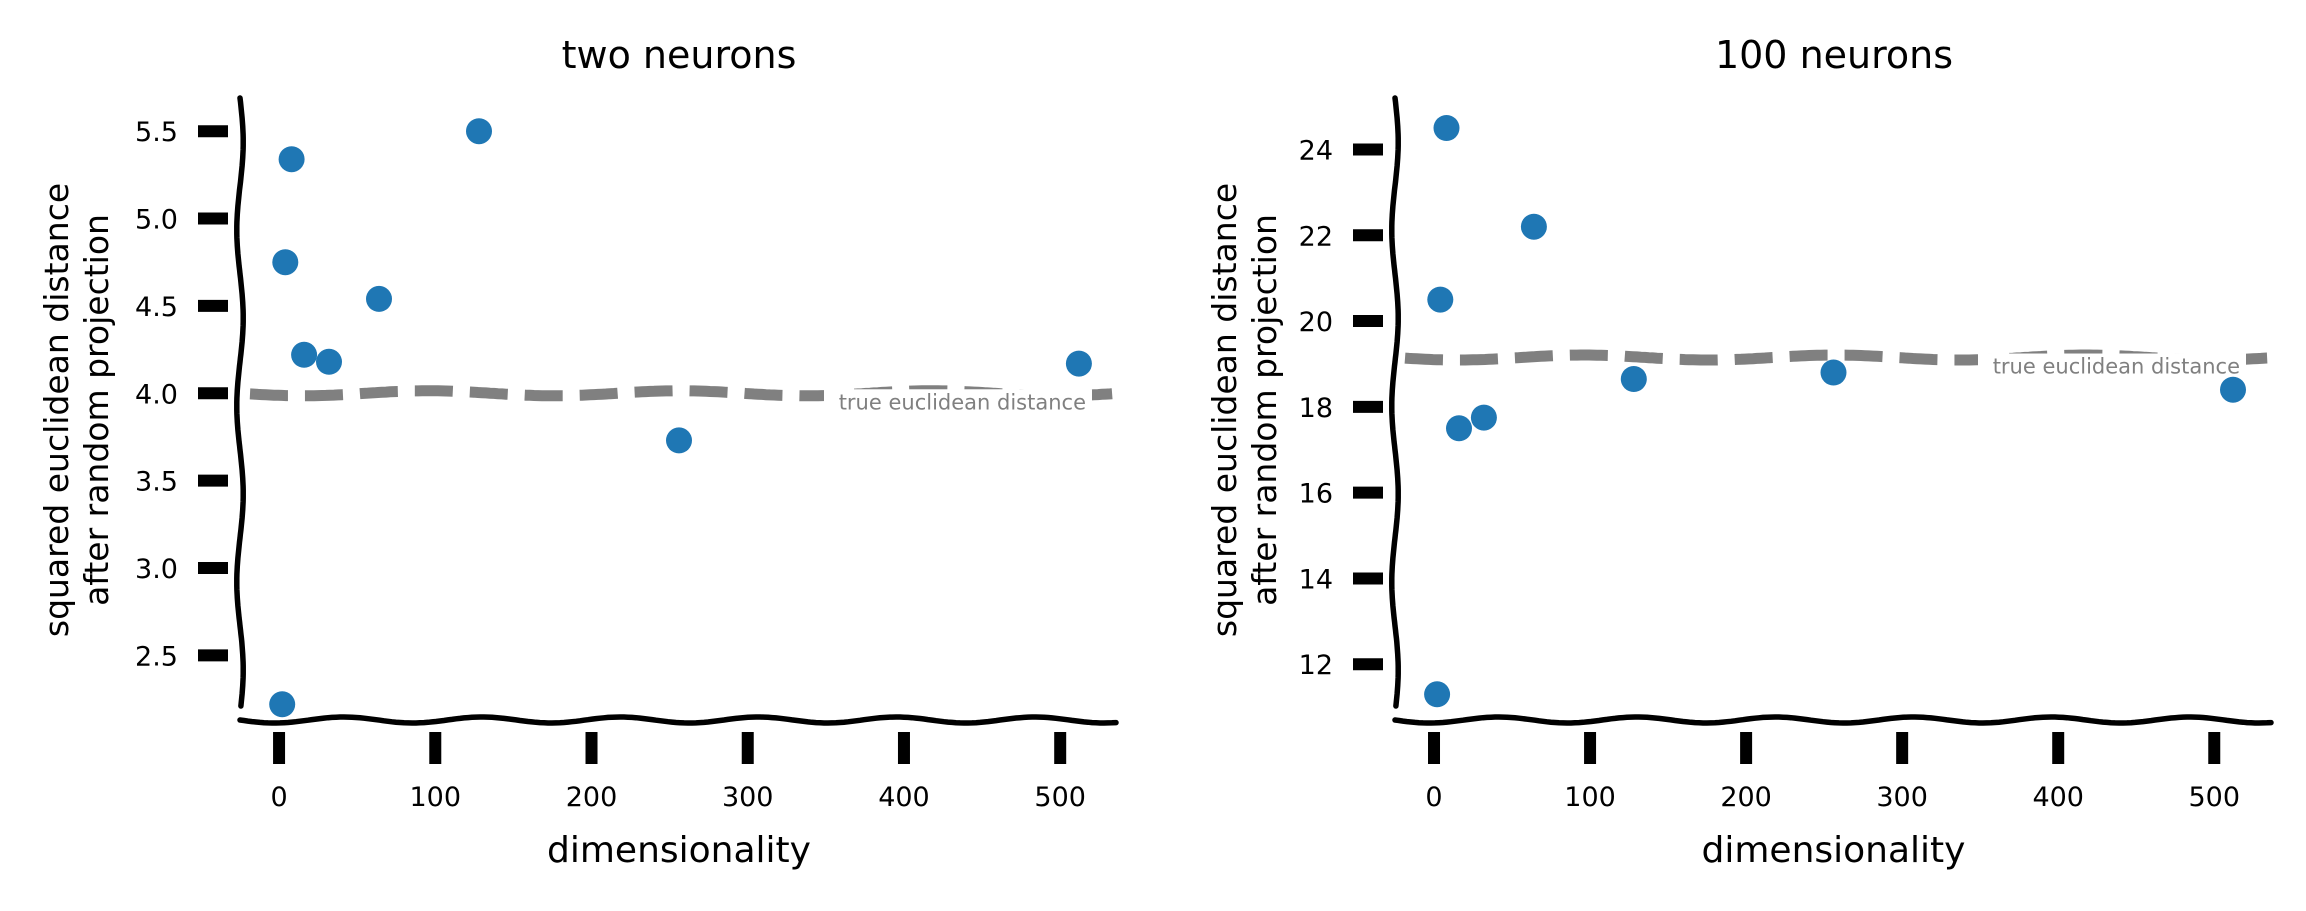 The image size is (2306, 911). What do you see at coordinates (1316, 236) in the screenshot?
I see `y-tick-label: 22` at bounding box center [1316, 236].